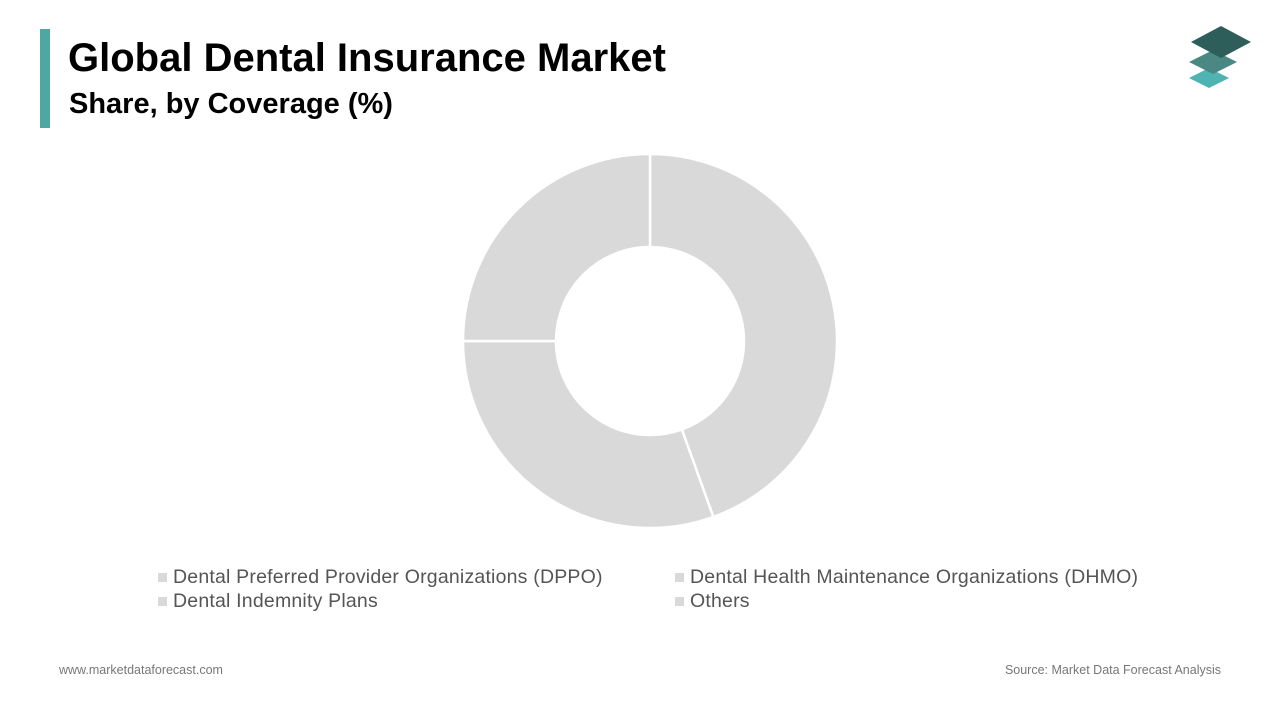 This screenshot has height=720, width=1280. I want to click on footer-source: Source: Market Data Forecast Analysis, so click(1112, 670).